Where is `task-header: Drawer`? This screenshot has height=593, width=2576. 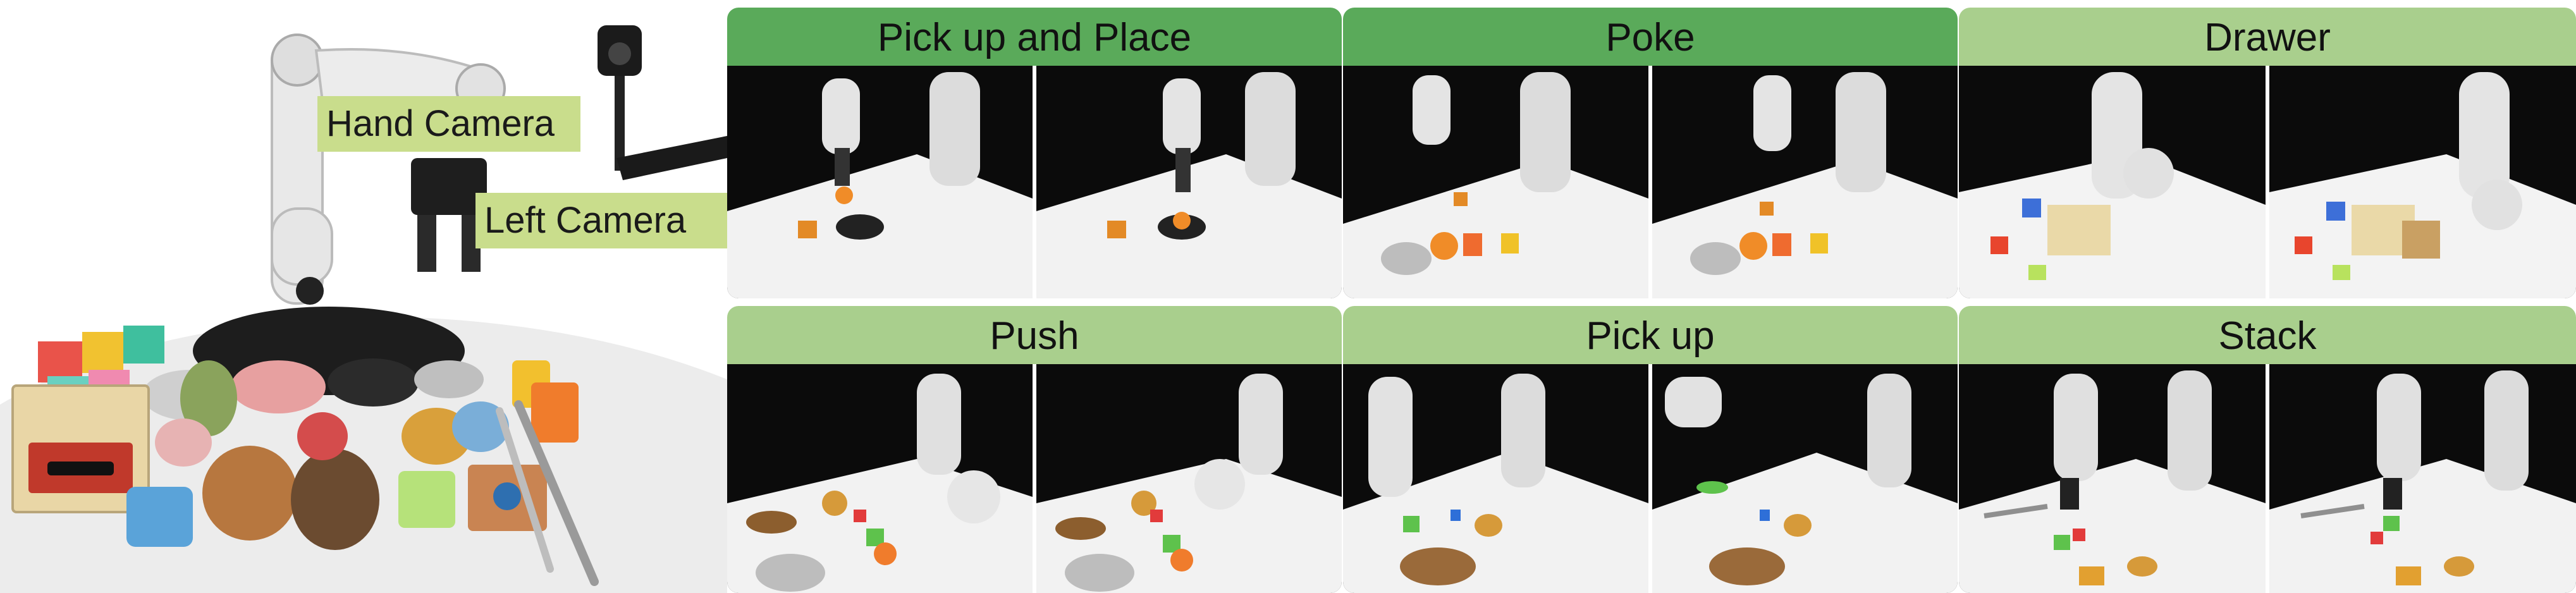 task-header: Drawer is located at coordinates (2267, 37).